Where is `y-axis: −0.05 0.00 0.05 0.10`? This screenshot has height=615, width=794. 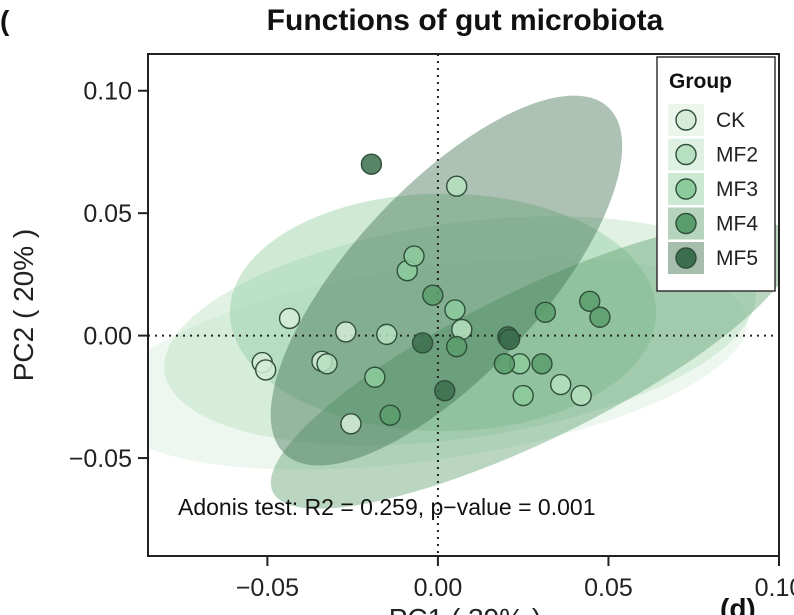 y-axis: −0.05 0.00 0.05 0.10 is located at coordinates (108, 275).